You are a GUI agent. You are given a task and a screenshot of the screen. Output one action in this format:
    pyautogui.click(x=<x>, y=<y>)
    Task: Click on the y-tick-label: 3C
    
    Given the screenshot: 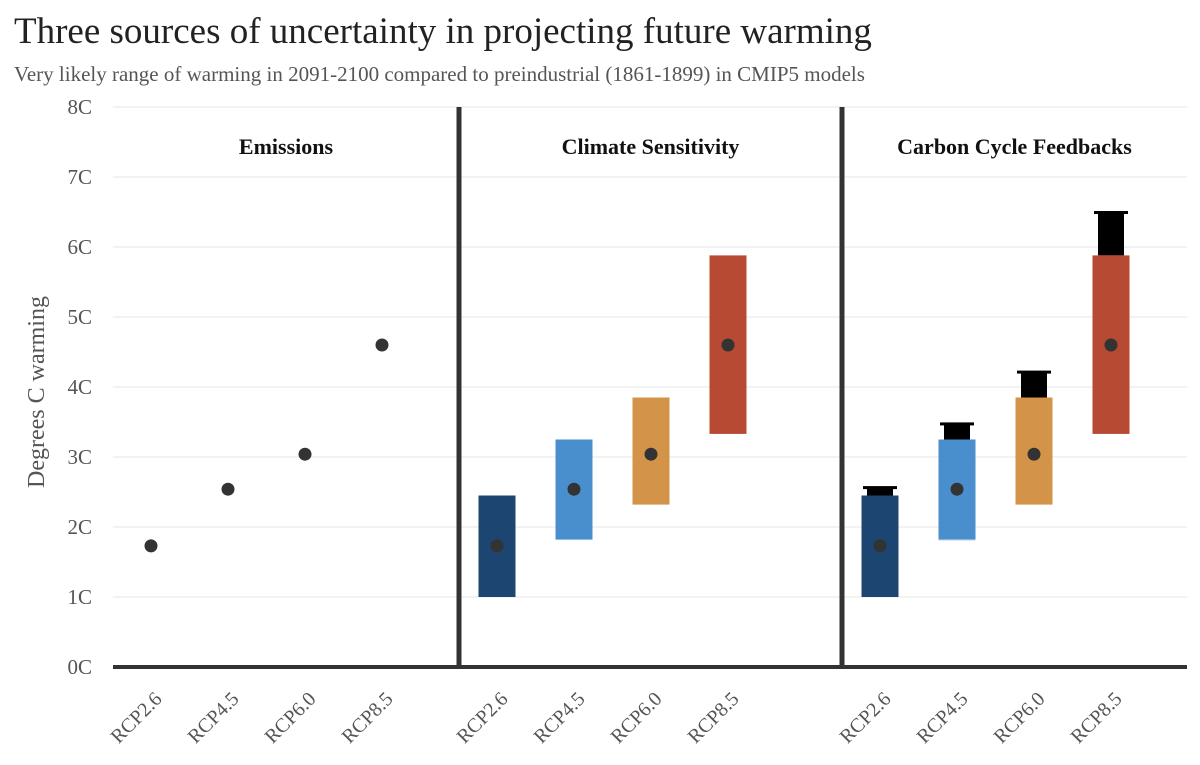 What is the action you would take?
    pyautogui.click(x=79, y=457)
    